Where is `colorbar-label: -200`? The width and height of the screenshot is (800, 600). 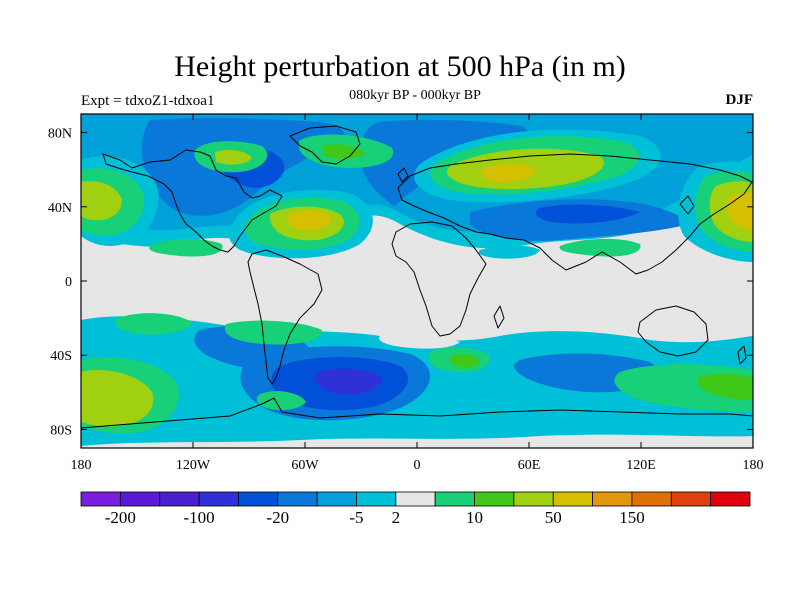
colorbar-label: -200 is located at coordinates (120, 517).